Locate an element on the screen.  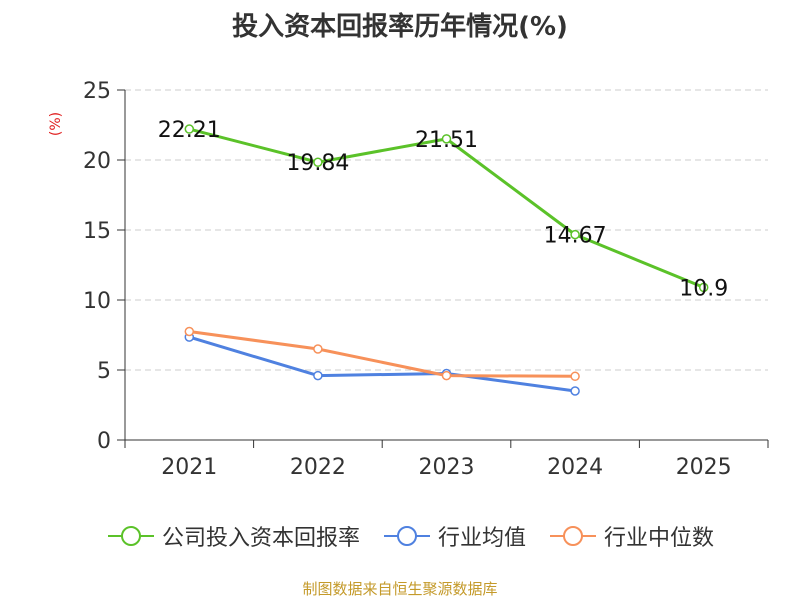
y-tick-label: 0 is located at coordinates (104, 441).